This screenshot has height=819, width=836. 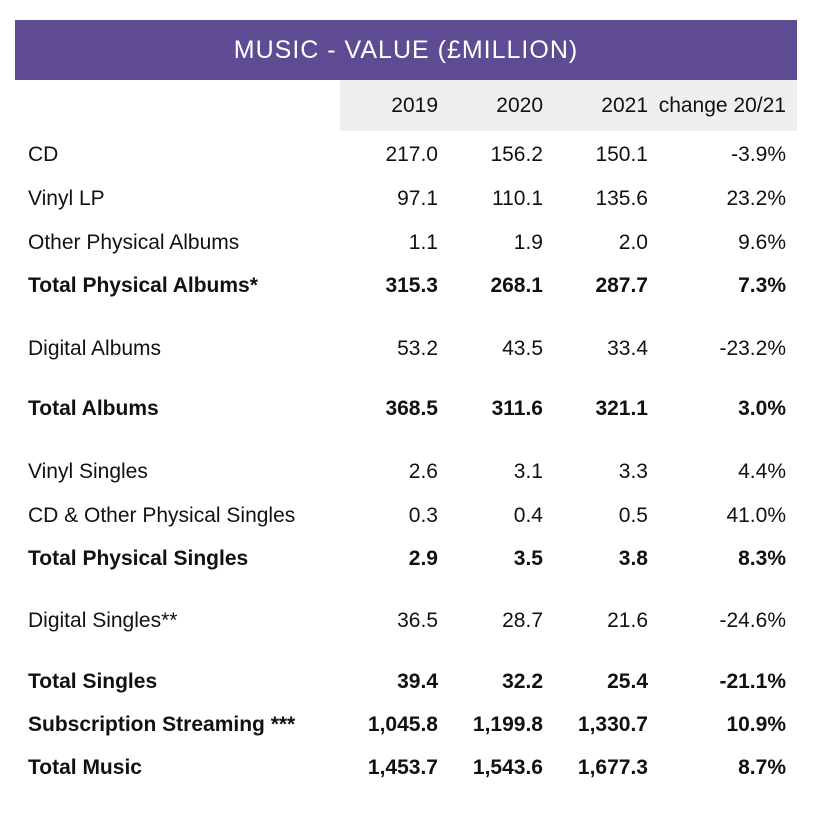 What do you see at coordinates (528, 471) in the screenshot?
I see `value-cell: 3.1` at bounding box center [528, 471].